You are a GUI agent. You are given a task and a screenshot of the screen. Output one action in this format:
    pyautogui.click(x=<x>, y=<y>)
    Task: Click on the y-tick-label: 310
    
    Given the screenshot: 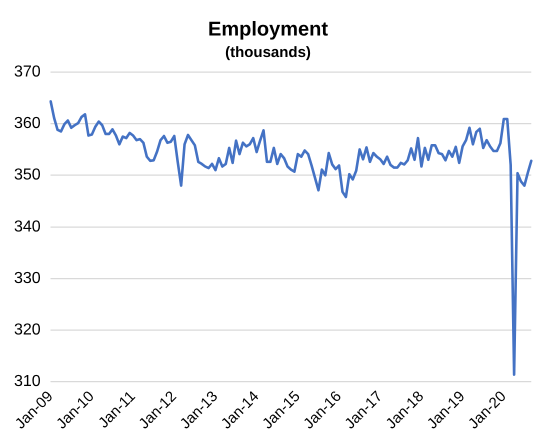 What is the action you would take?
    pyautogui.click(x=27, y=381)
    